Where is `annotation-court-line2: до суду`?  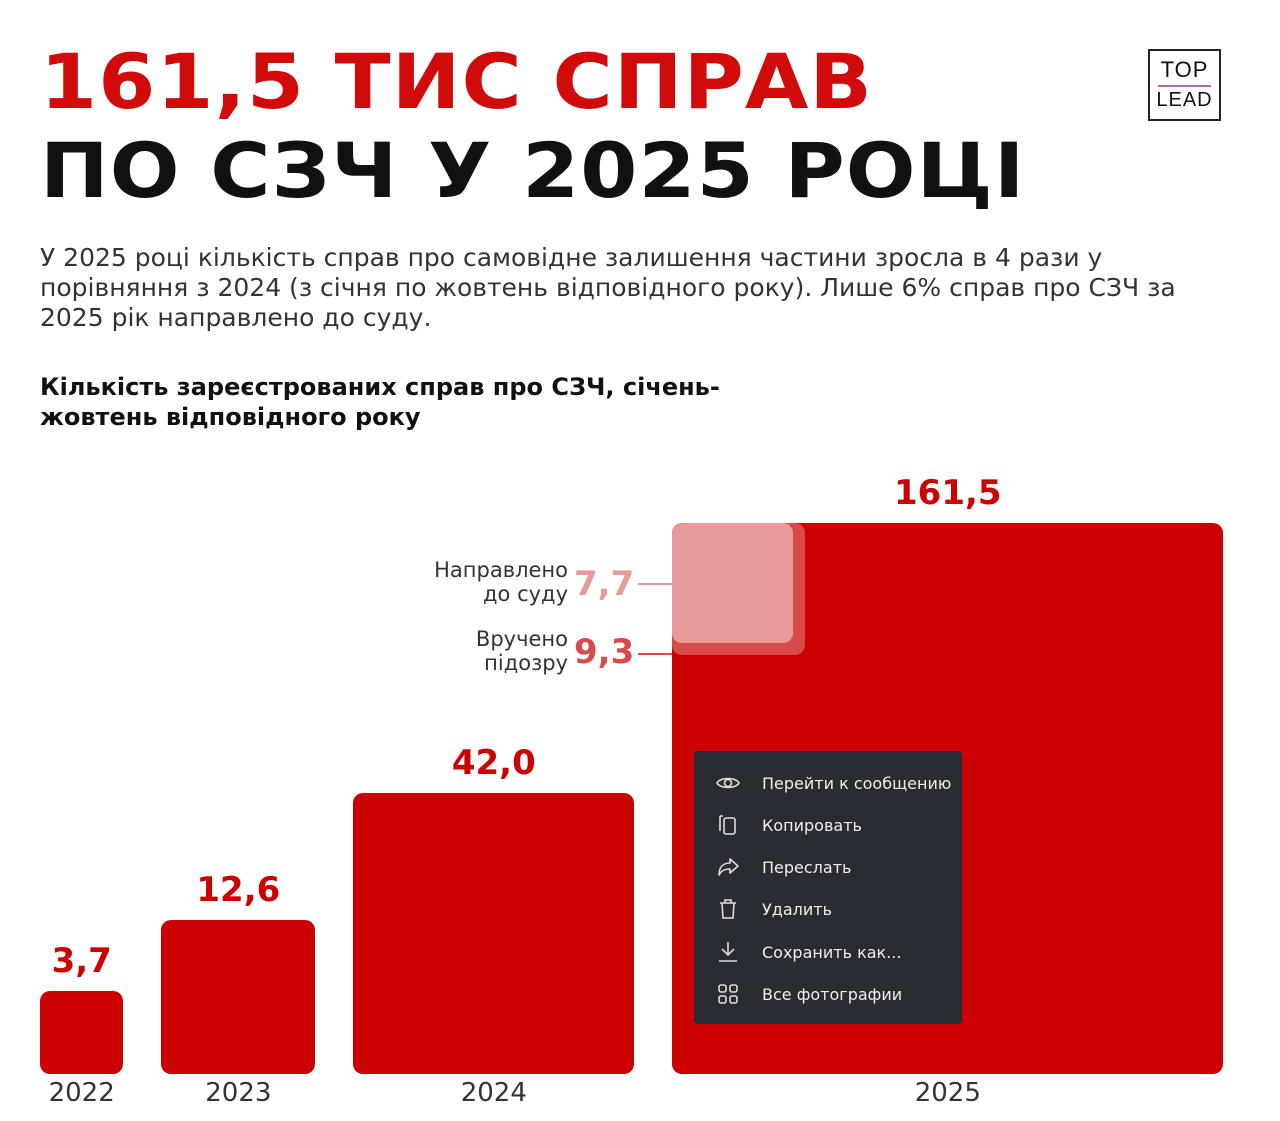
annotation-court-line2: до суду is located at coordinates (525, 594).